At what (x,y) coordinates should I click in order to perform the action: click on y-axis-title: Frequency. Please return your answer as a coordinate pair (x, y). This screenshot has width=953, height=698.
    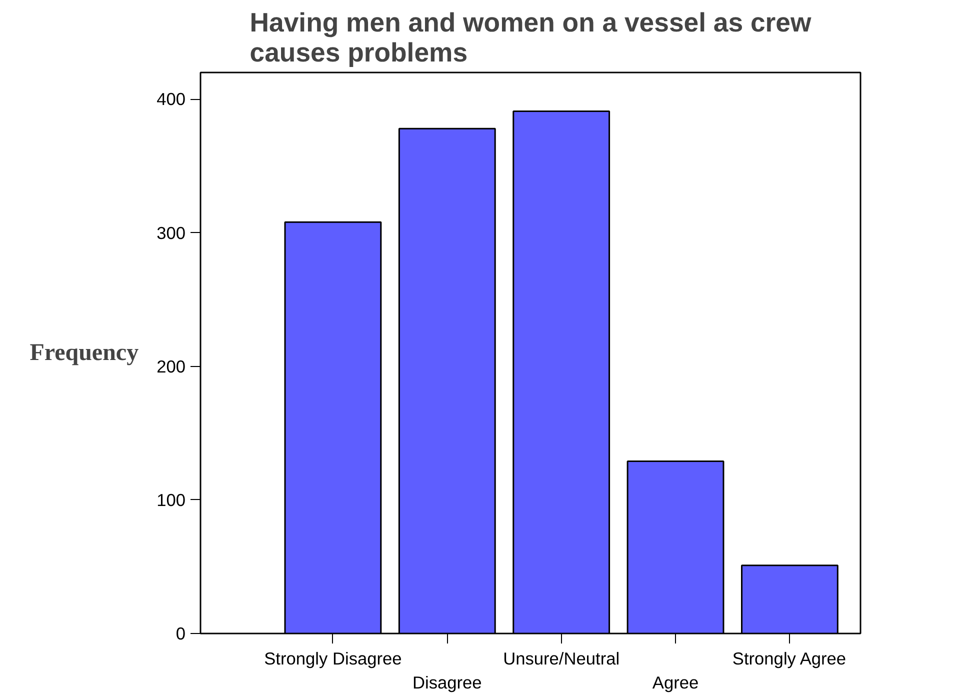
    Looking at the image, I should click on (84, 353).